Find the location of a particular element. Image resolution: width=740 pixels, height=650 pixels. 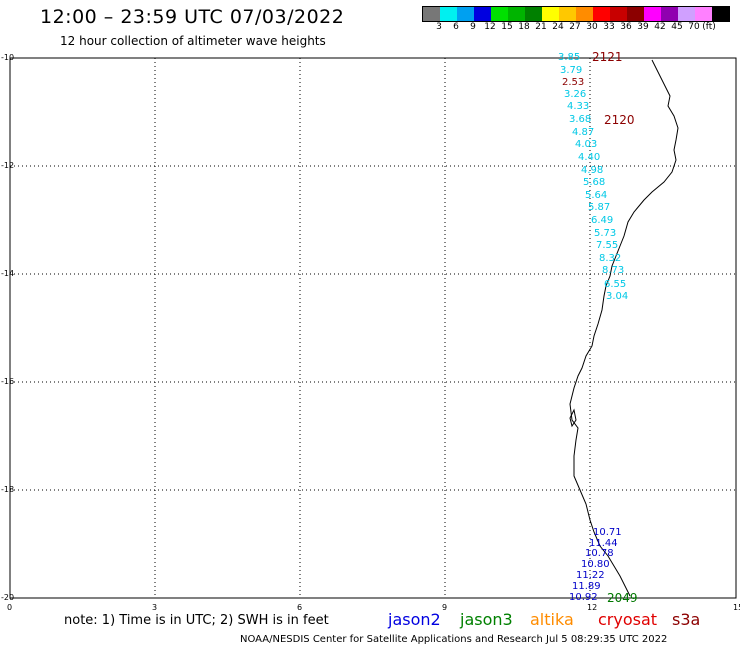

latitude-tick-label: -18 is located at coordinates (8, 489).